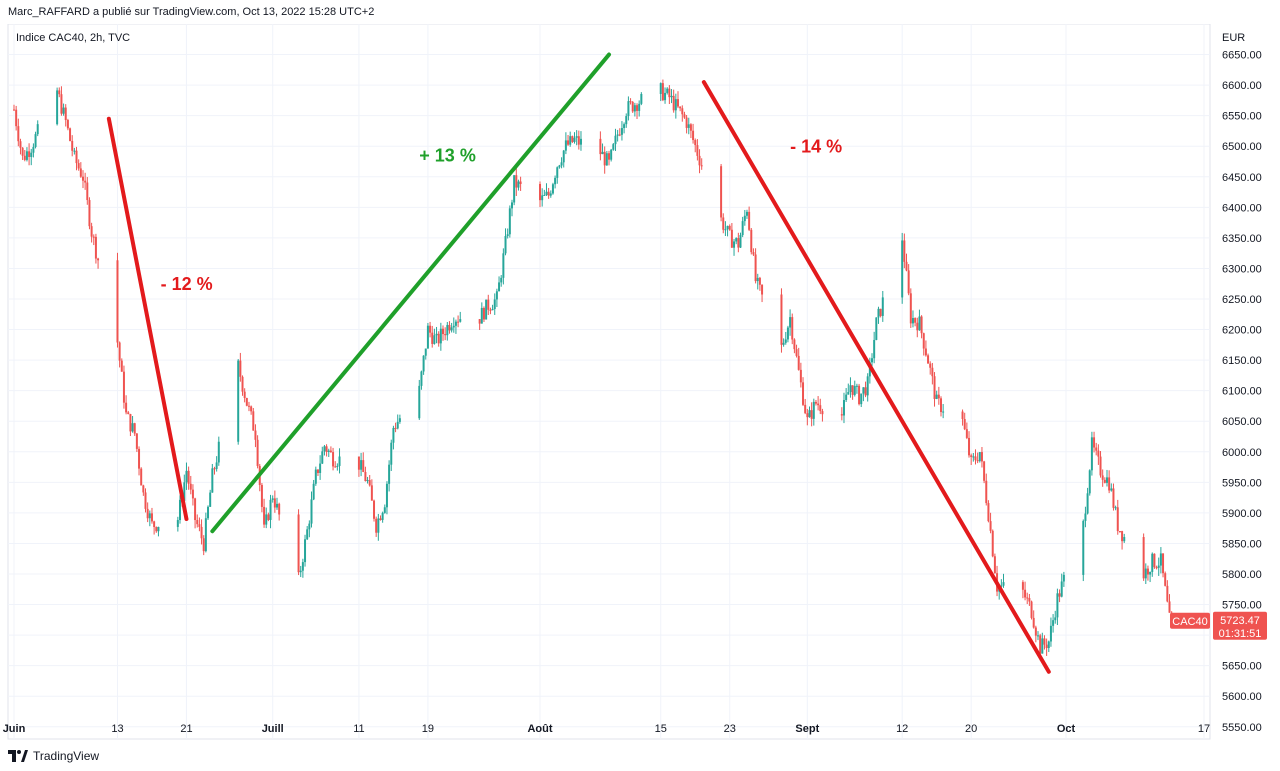 Image resolution: width=1280 pixels, height=771 pixels. Describe the element at coordinates (14, 729) in the screenshot. I see `x-tick-label: Juin` at that location.